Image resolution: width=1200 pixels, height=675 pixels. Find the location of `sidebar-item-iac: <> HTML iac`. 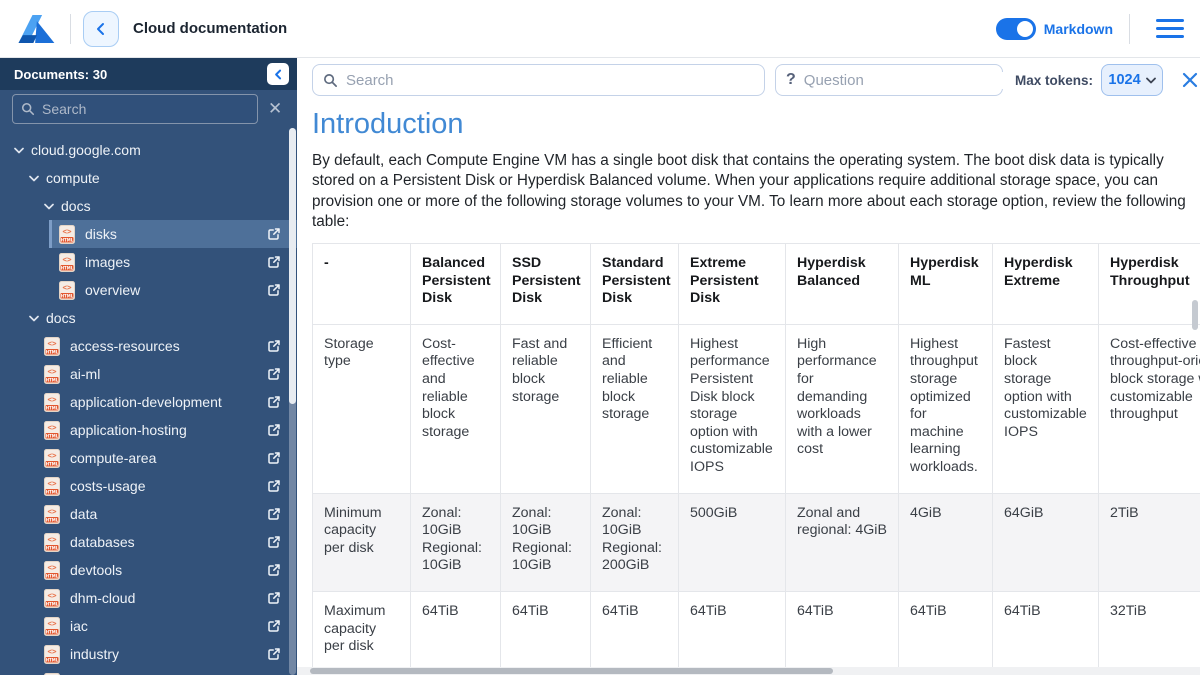

sidebar-item-iac: <> HTML iac is located at coordinates (148, 626).